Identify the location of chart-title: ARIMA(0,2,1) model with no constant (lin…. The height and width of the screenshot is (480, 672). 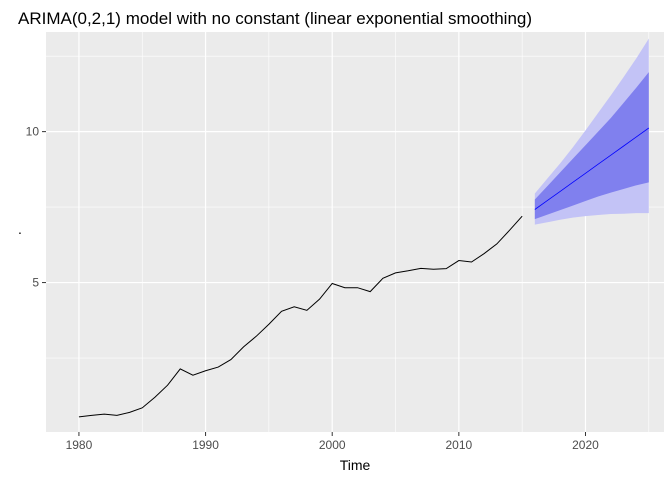
(275, 18).